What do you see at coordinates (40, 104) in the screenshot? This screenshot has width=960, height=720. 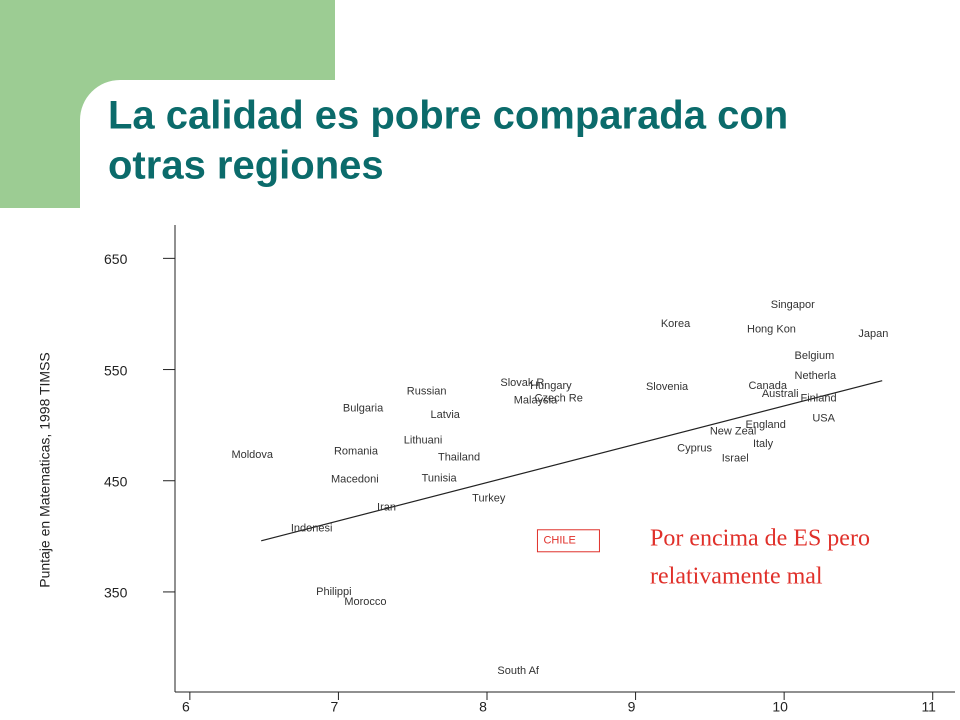 I see `deco-band` at bounding box center [40, 104].